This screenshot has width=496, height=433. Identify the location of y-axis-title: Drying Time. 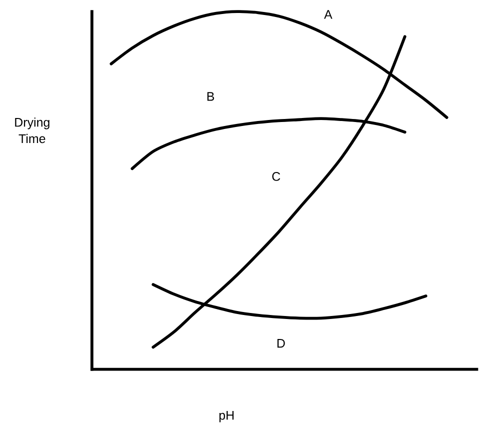
(32, 131).